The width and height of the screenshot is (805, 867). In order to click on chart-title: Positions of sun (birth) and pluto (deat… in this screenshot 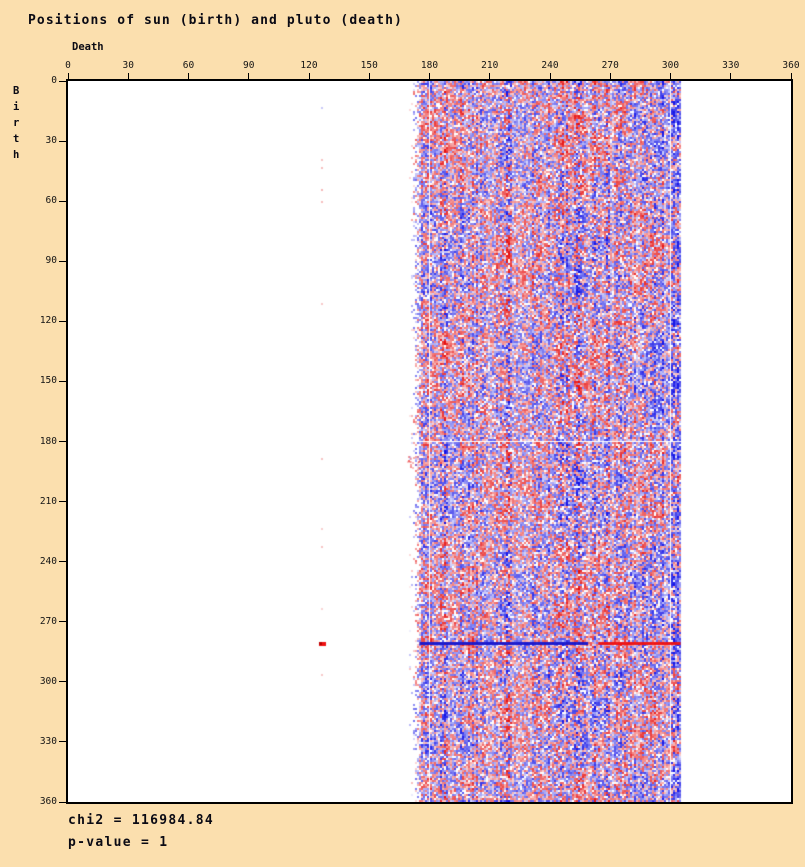, I will do `click(215, 20)`.